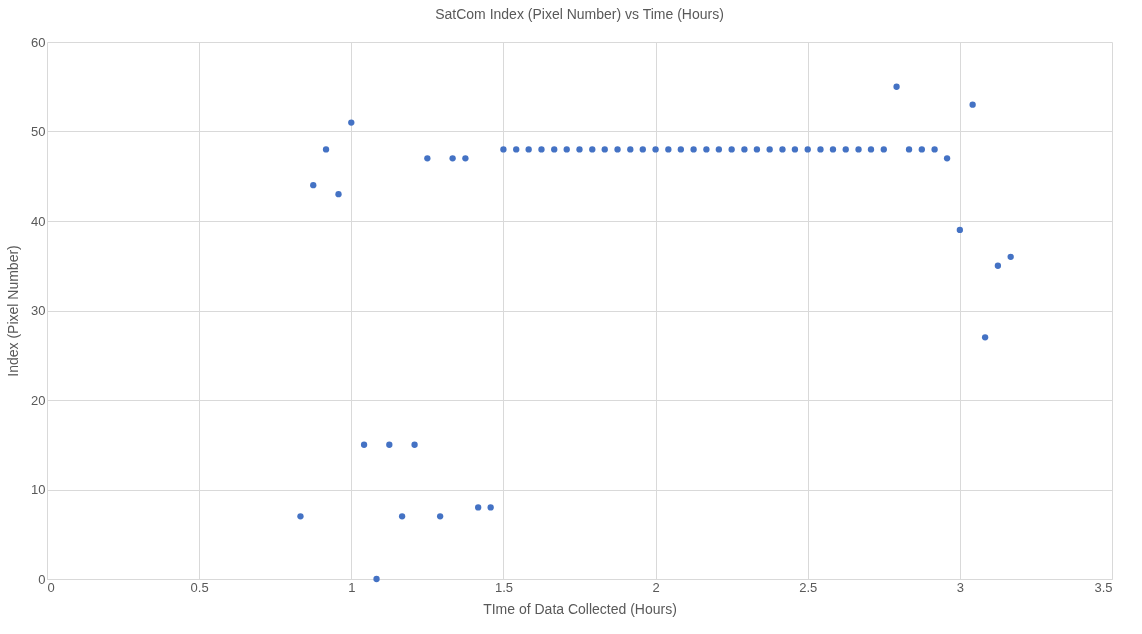 The height and width of the screenshot is (634, 1142). I want to click on x-tick-label: 1, so click(352, 587).